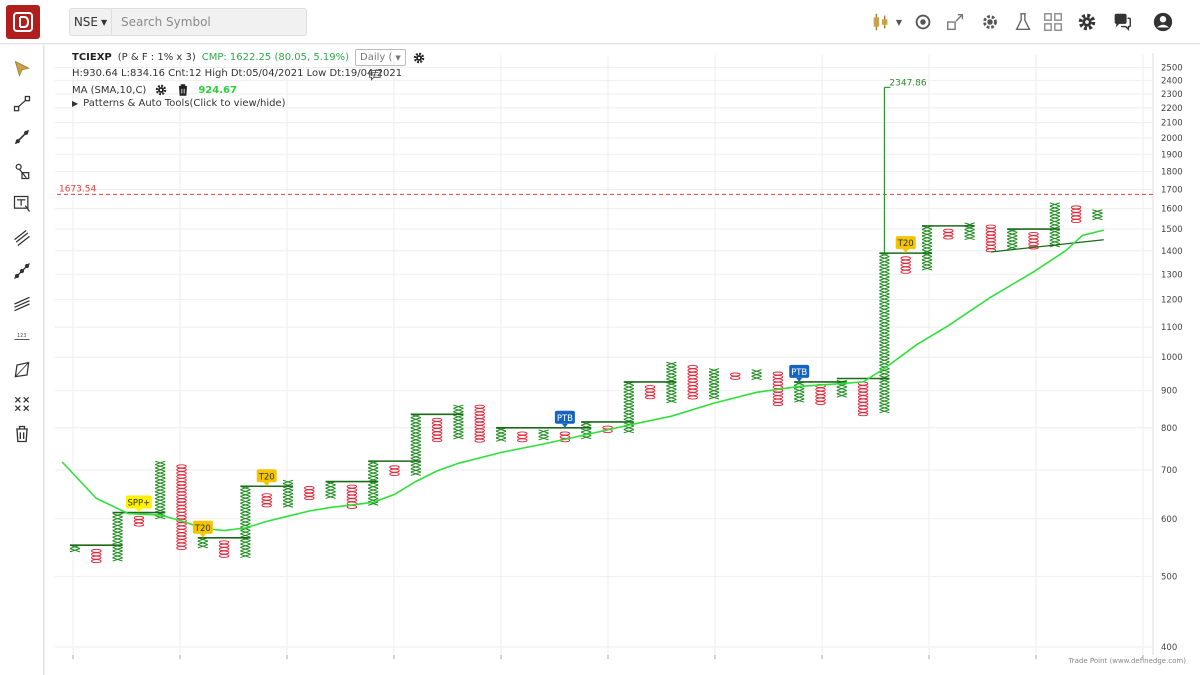 The height and width of the screenshot is (675, 1200). Describe the element at coordinates (217, 90) in the screenshot. I see `ma-value: 924.67` at that location.